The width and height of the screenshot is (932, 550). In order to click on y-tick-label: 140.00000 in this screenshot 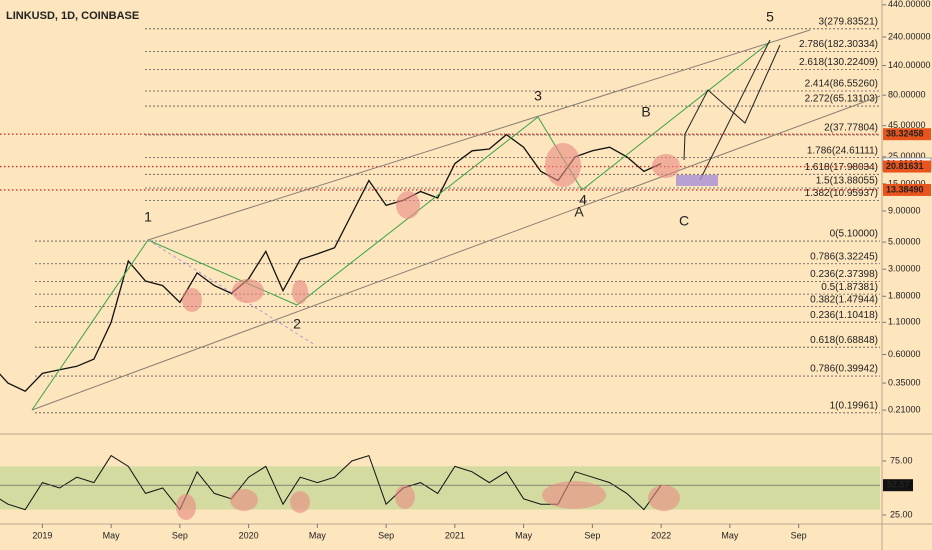, I will do `click(909, 65)`.